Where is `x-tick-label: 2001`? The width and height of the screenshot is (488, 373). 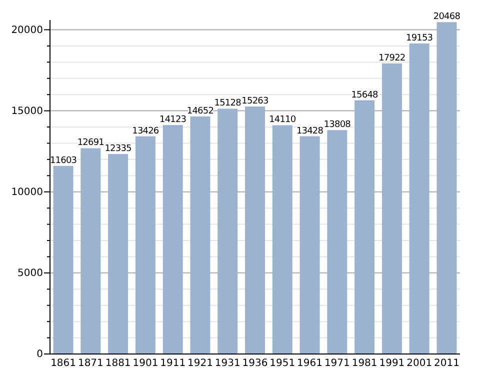
x-tick-label: 2001 is located at coordinates (419, 363).